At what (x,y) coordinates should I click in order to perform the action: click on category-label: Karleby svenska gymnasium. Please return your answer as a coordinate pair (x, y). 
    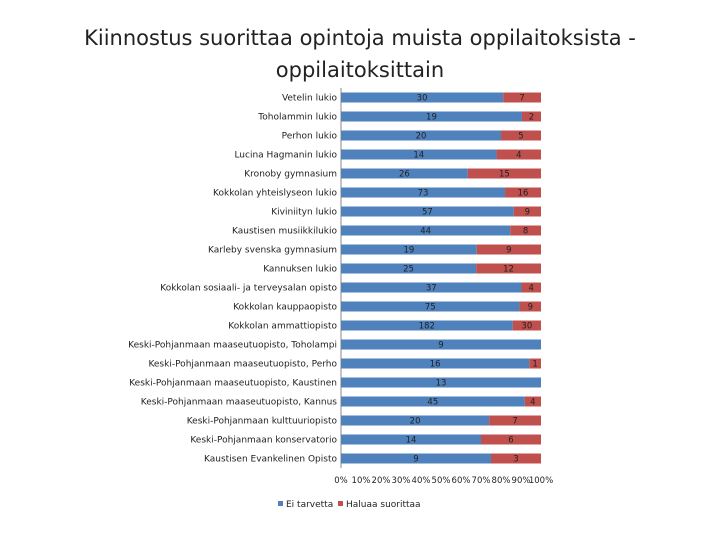
    Looking at the image, I should click on (272, 251).